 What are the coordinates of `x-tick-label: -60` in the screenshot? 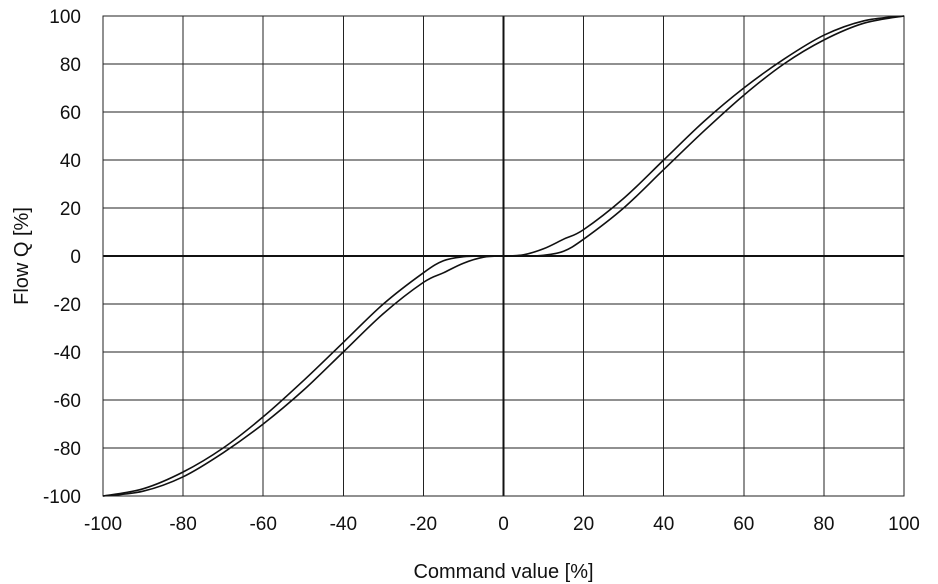 It's located at (262, 524).